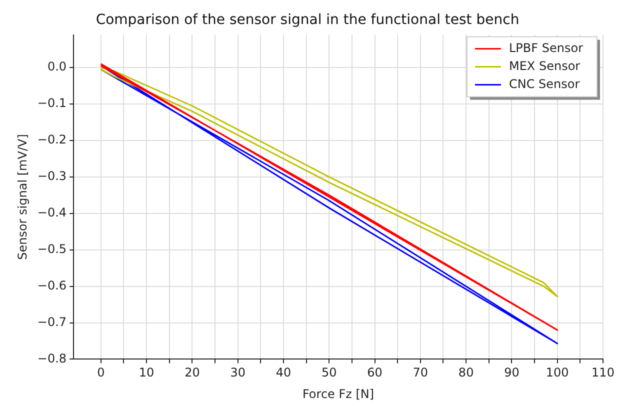 This screenshot has height=418, width=627. I want to click on x-tick-label: 70, so click(420, 373).